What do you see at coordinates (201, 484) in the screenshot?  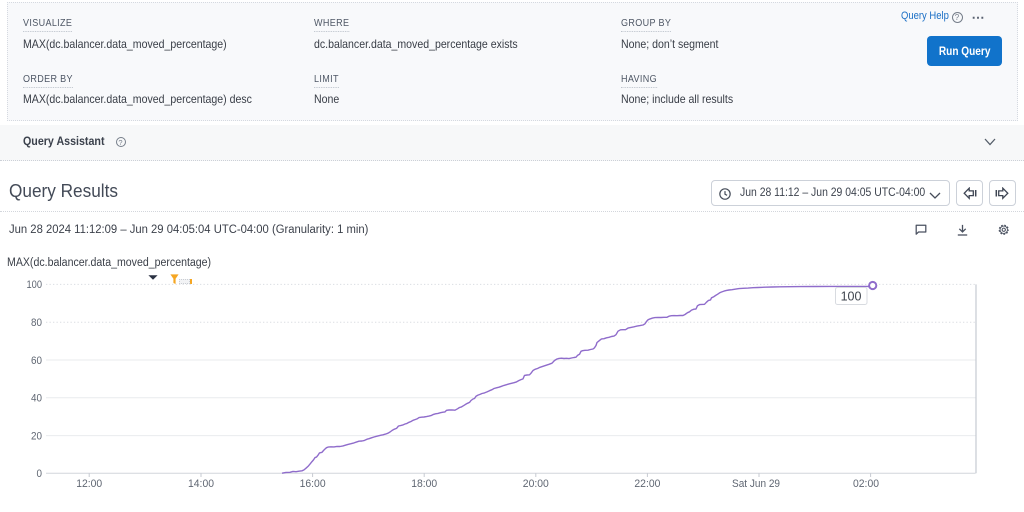 I see `svg-text: 14:00` at bounding box center [201, 484].